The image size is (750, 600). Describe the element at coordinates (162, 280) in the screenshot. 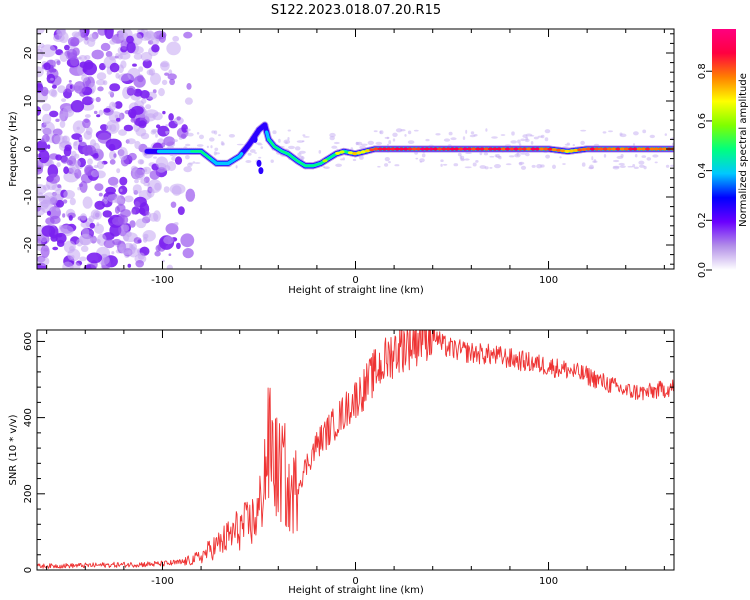

I see `x-tick-label: -100` at that location.